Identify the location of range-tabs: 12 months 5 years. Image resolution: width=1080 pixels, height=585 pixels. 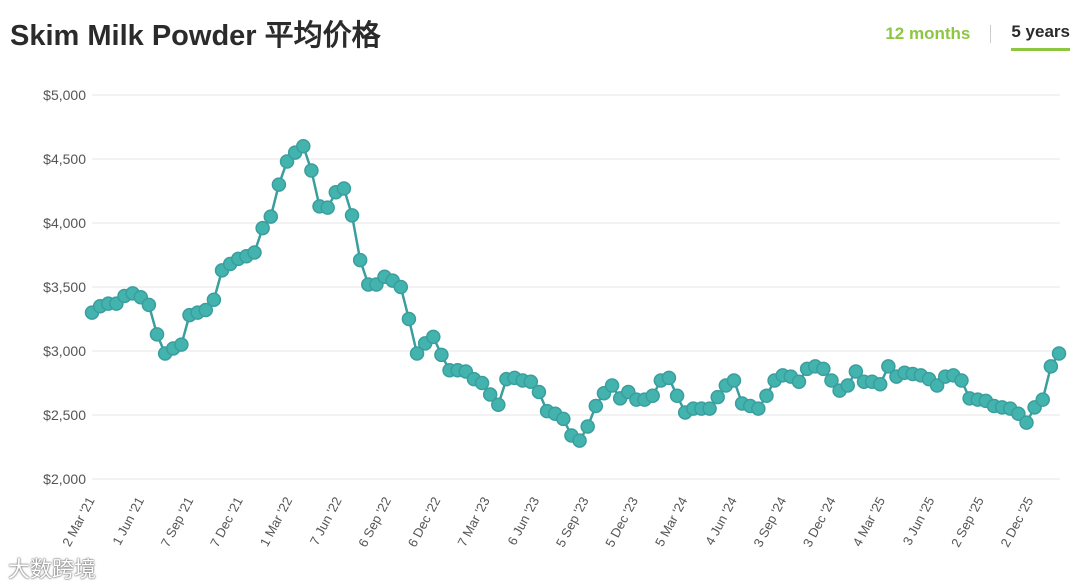
(977, 36).